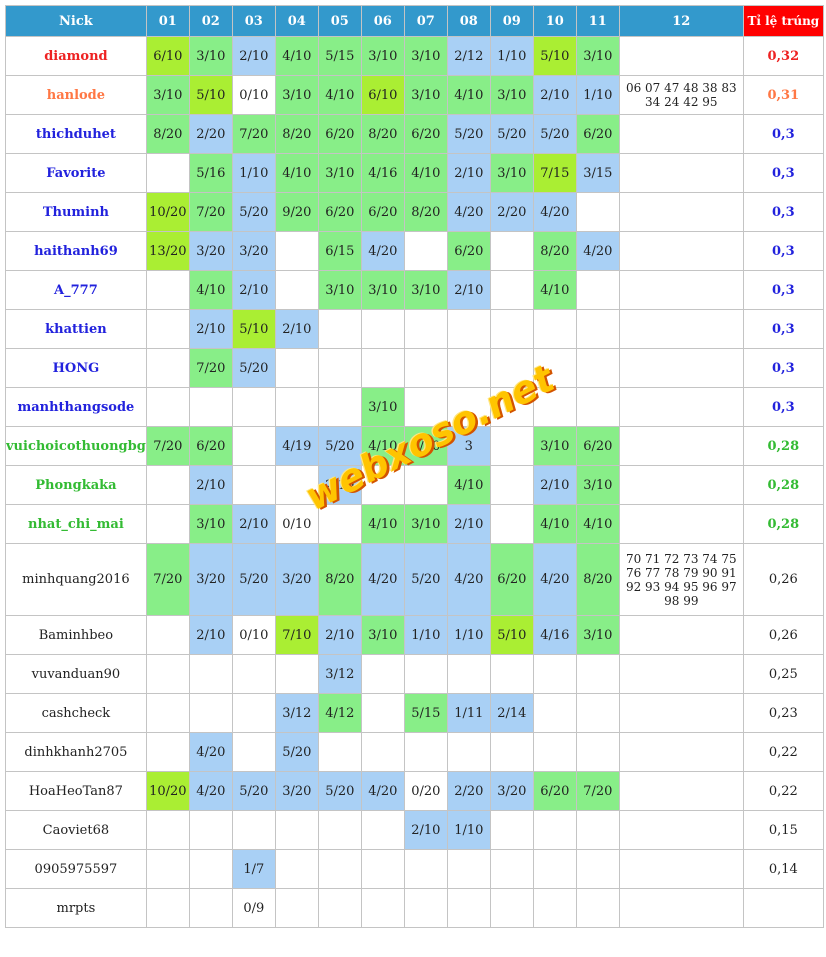 This screenshot has height=957, width=826. I want to click on nick-cell: Caoviet68, so click(76, 830).